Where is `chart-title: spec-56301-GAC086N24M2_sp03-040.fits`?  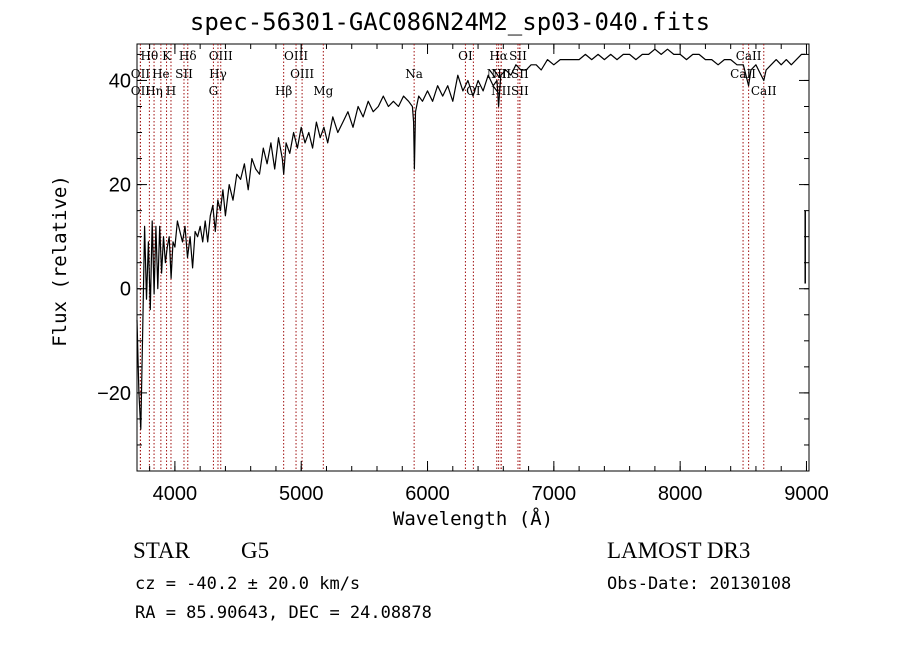
chart-title: spec-56301-GAC086N24M2_sp03-040.fits is located at coordinates (450, 22).